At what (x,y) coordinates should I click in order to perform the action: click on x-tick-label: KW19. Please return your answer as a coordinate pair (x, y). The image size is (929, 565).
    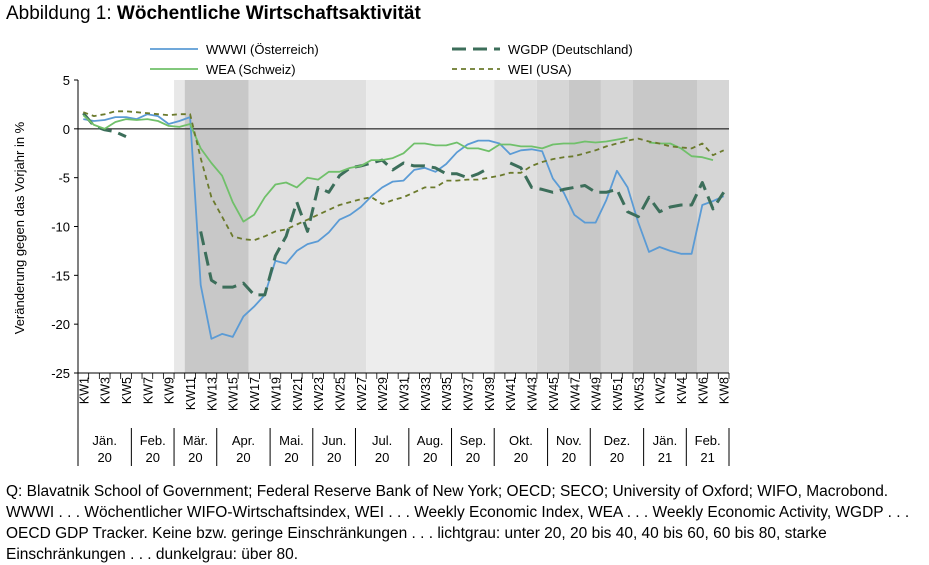
    Looking at the image, I should click on (276, 394).